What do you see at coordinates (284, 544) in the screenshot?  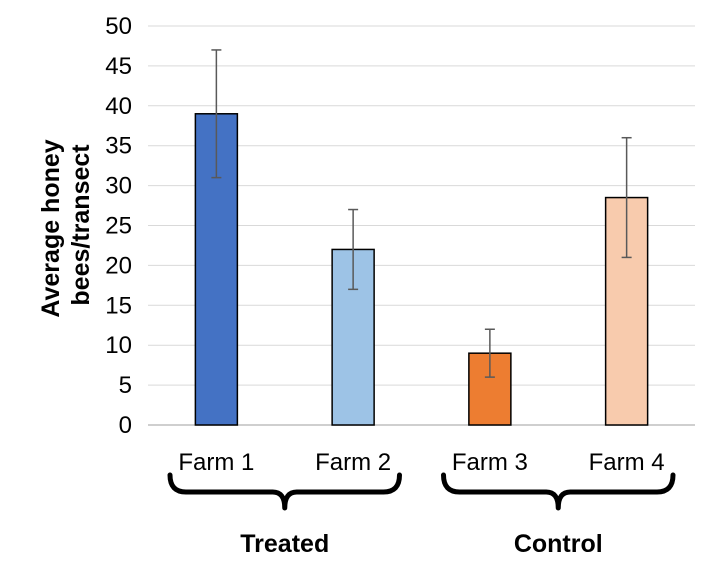 I see `group-label: Treated` at bounding box center [284, 544].